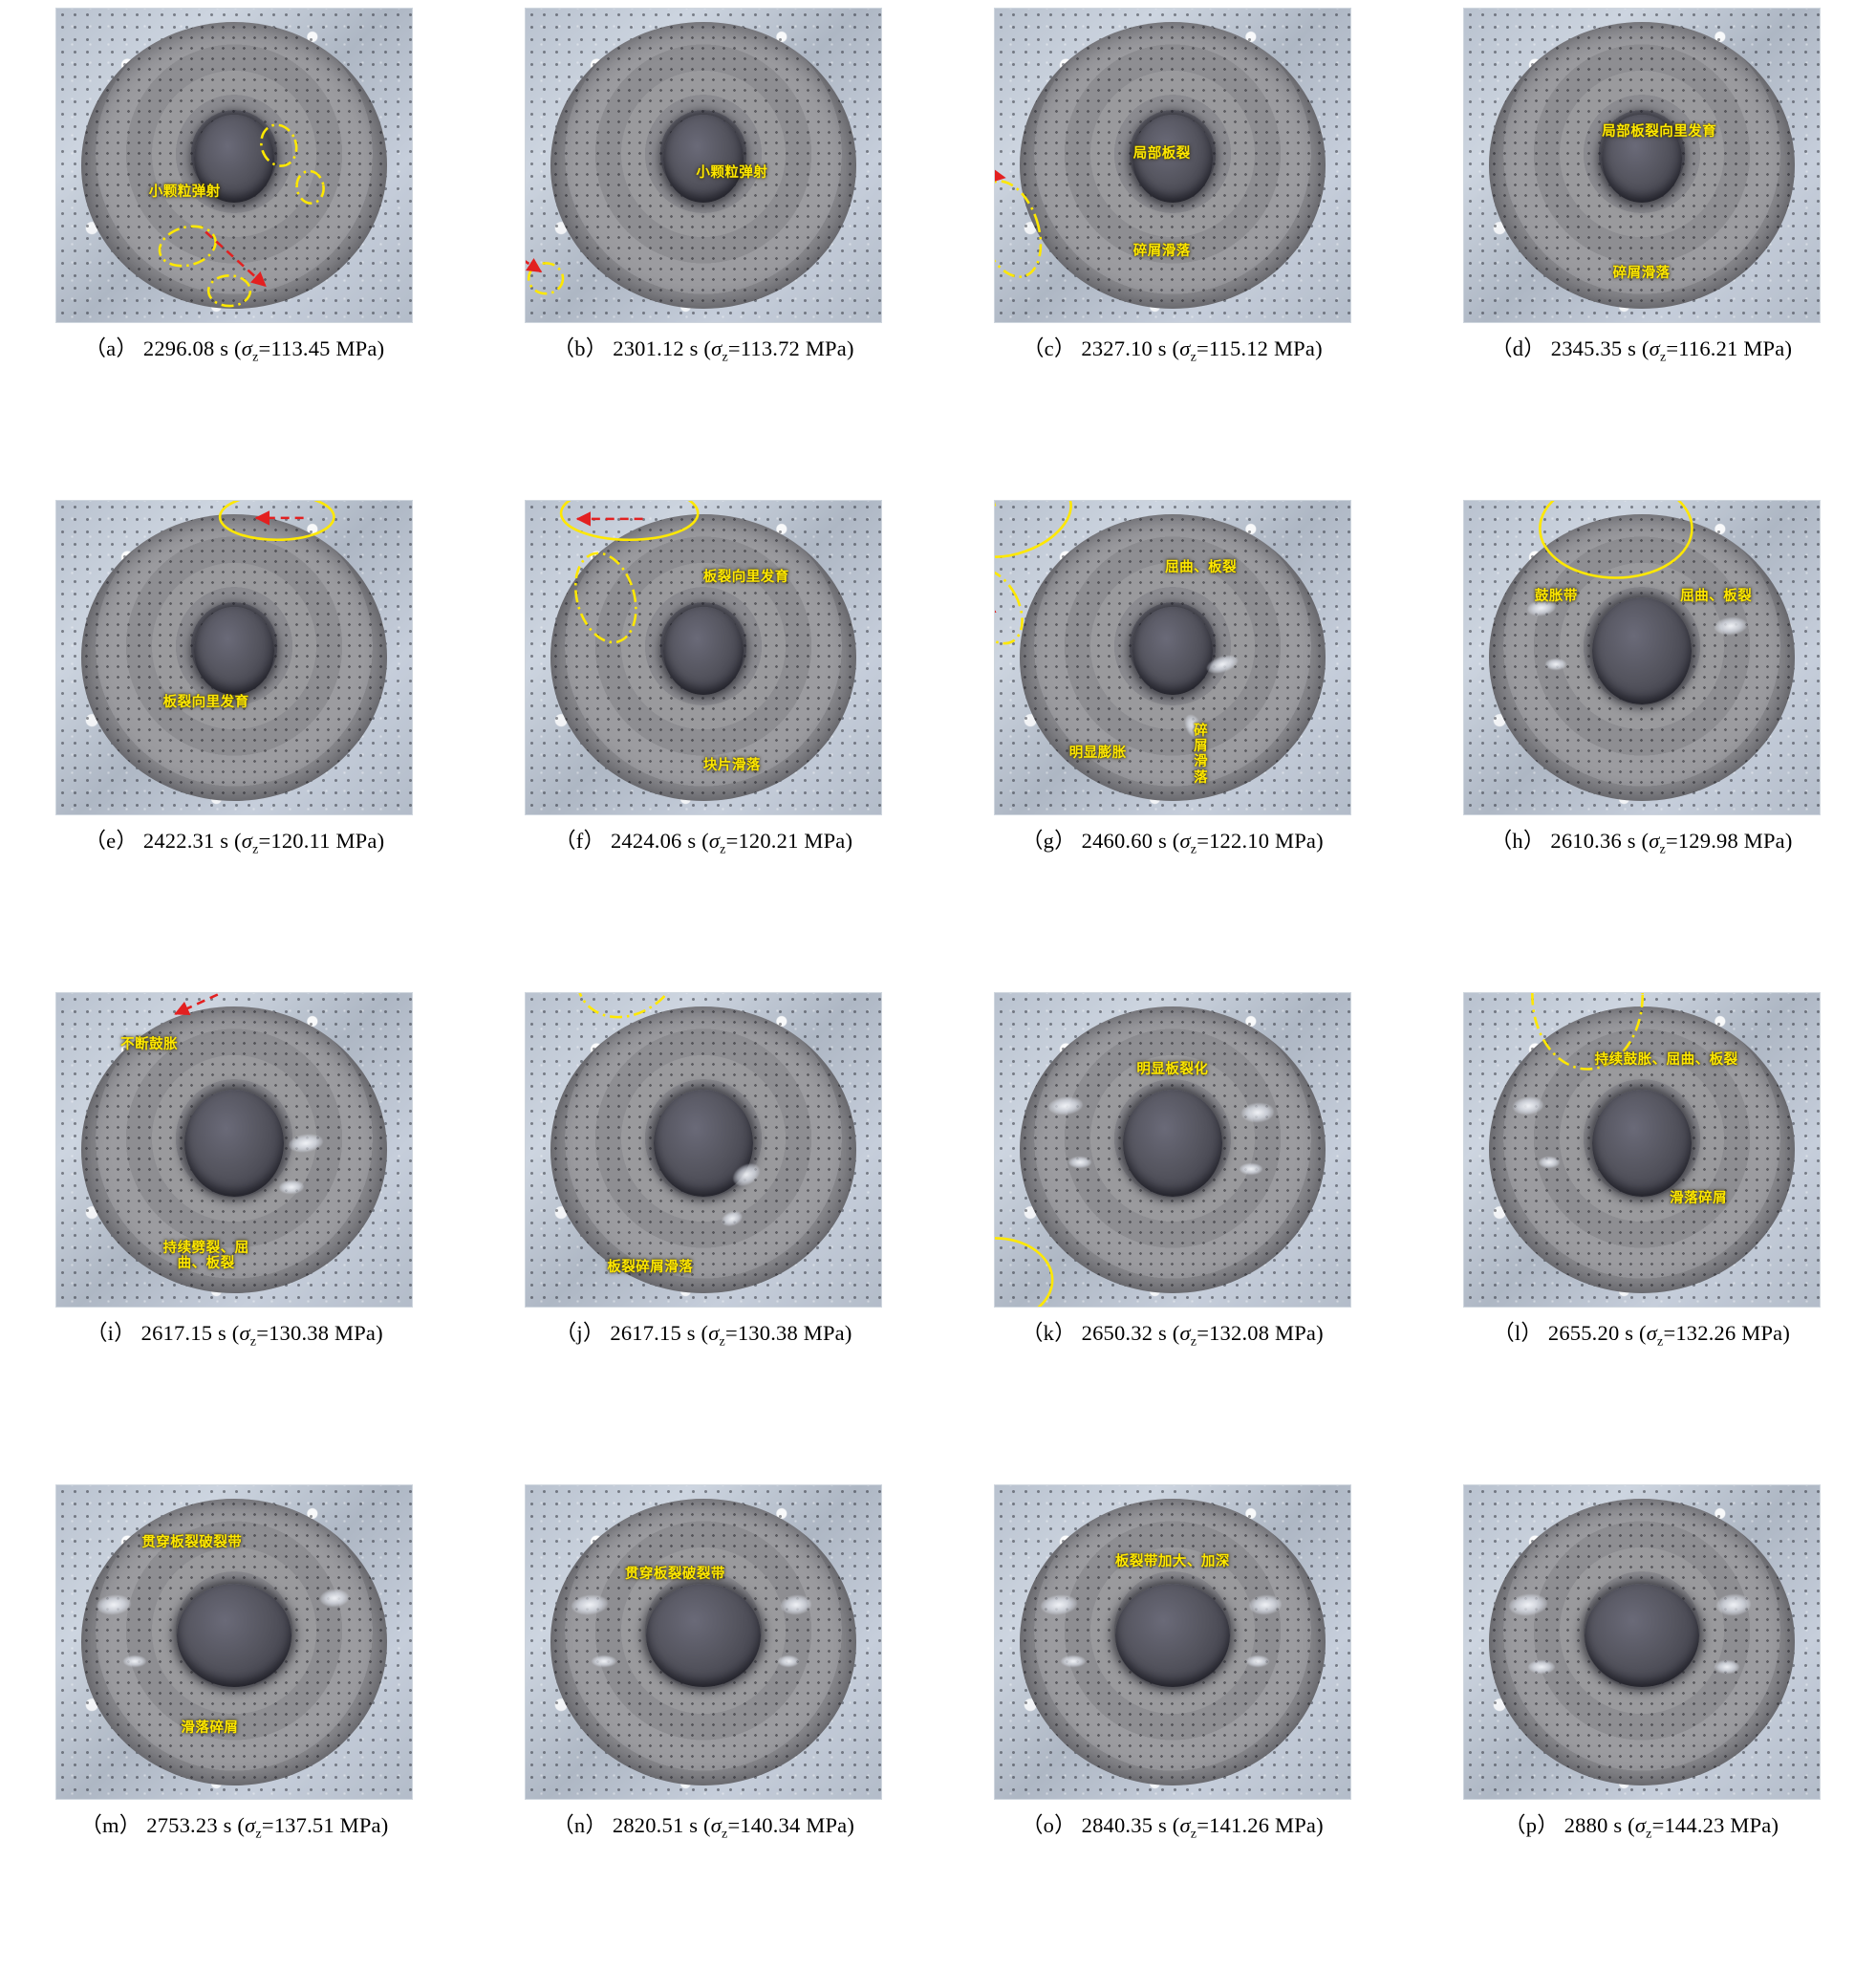 The image size is (1876, 1969). I want to click on borehole-image-i: 不断鼓胀持续劈裂、屈 曲、板裂, so click(234, 1150).